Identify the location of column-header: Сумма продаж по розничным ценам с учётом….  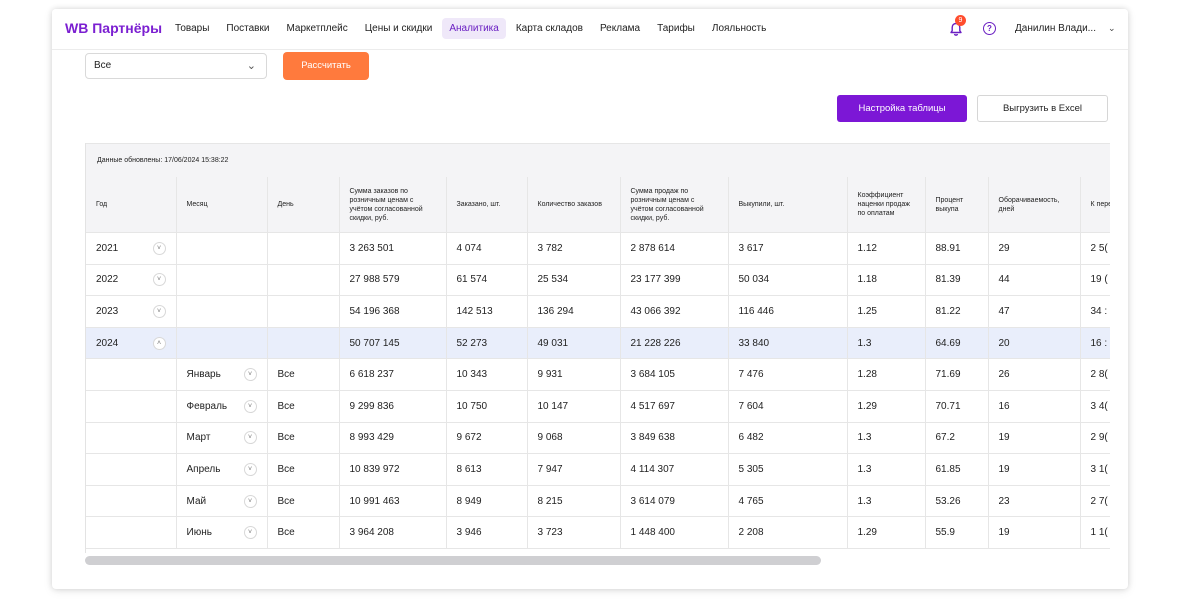
(674, 205).